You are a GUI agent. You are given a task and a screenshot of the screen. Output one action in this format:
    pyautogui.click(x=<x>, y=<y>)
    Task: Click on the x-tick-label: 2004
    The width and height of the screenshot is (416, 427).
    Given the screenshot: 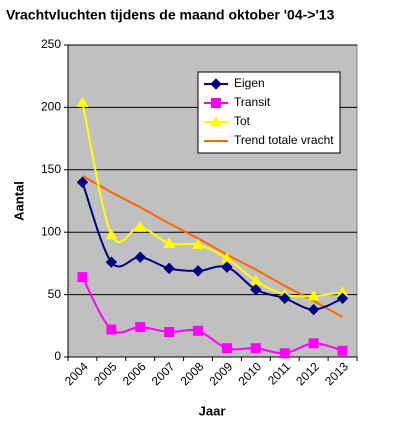 What is the action you would take?
    pyautogui.click(x=76, y=373)
    